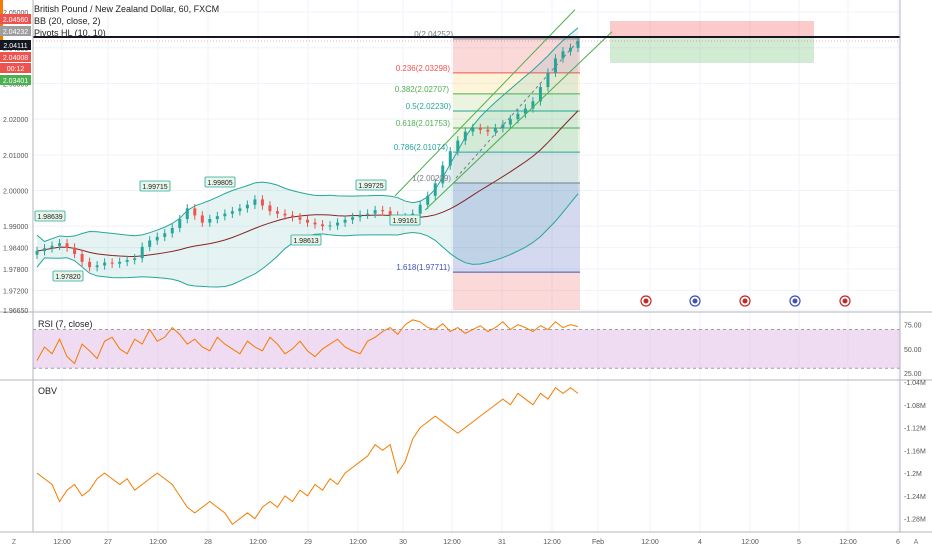 The height and width of the screenshot is (555, 932). Describe the element at coordinates (913, 374) in the screenshot. I see `rsi-tick-2: 25.00` at that location.